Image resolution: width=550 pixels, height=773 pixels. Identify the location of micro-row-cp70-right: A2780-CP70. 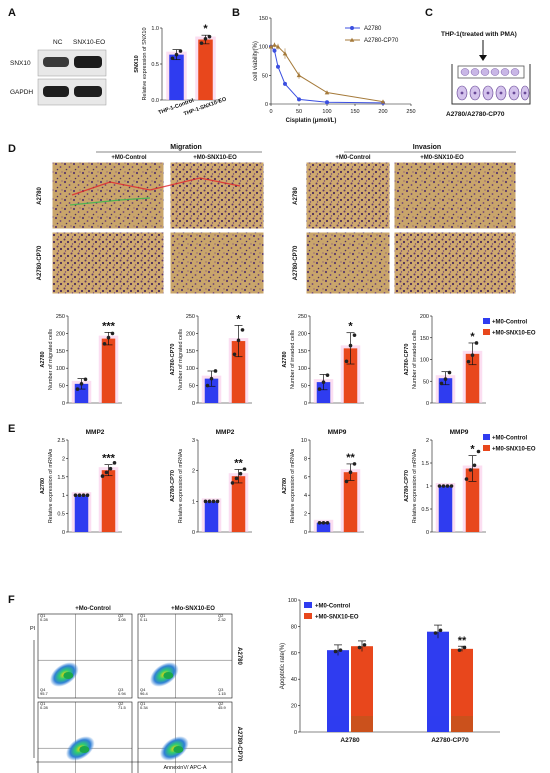
(296, 262).